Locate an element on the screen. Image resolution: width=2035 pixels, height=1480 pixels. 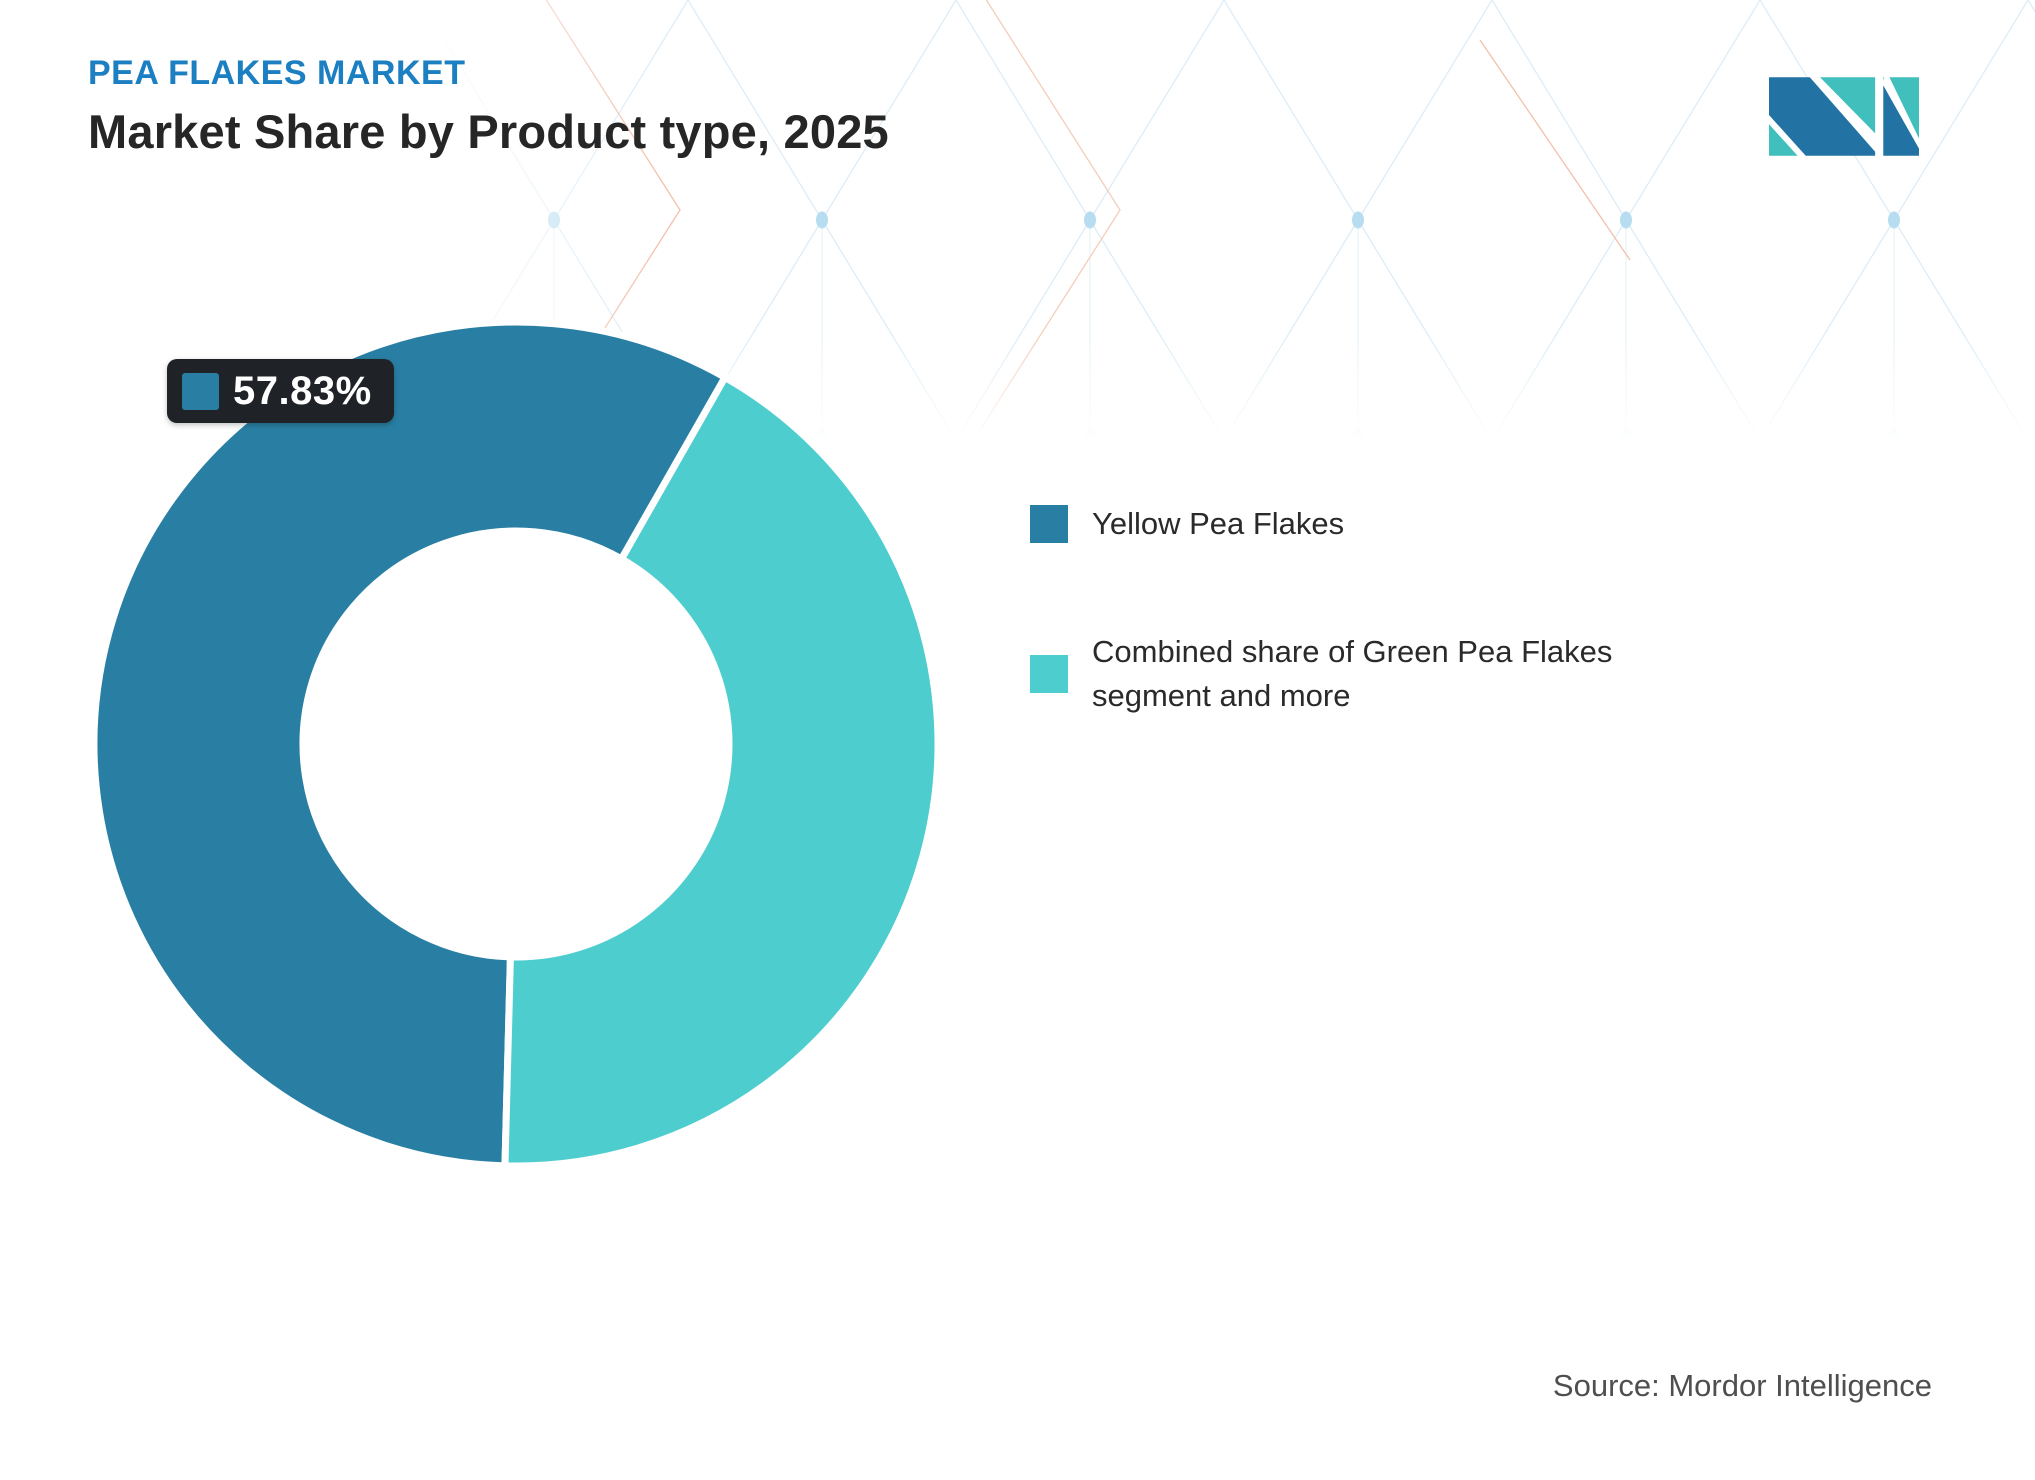
data-label-value: 57.83% is located at coordinates (302, 390).